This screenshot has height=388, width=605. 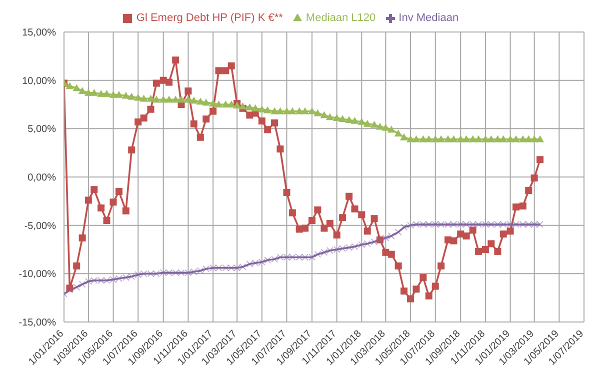 I want to click on y-tick-label: 5,00%, so click(x=42, y=130).